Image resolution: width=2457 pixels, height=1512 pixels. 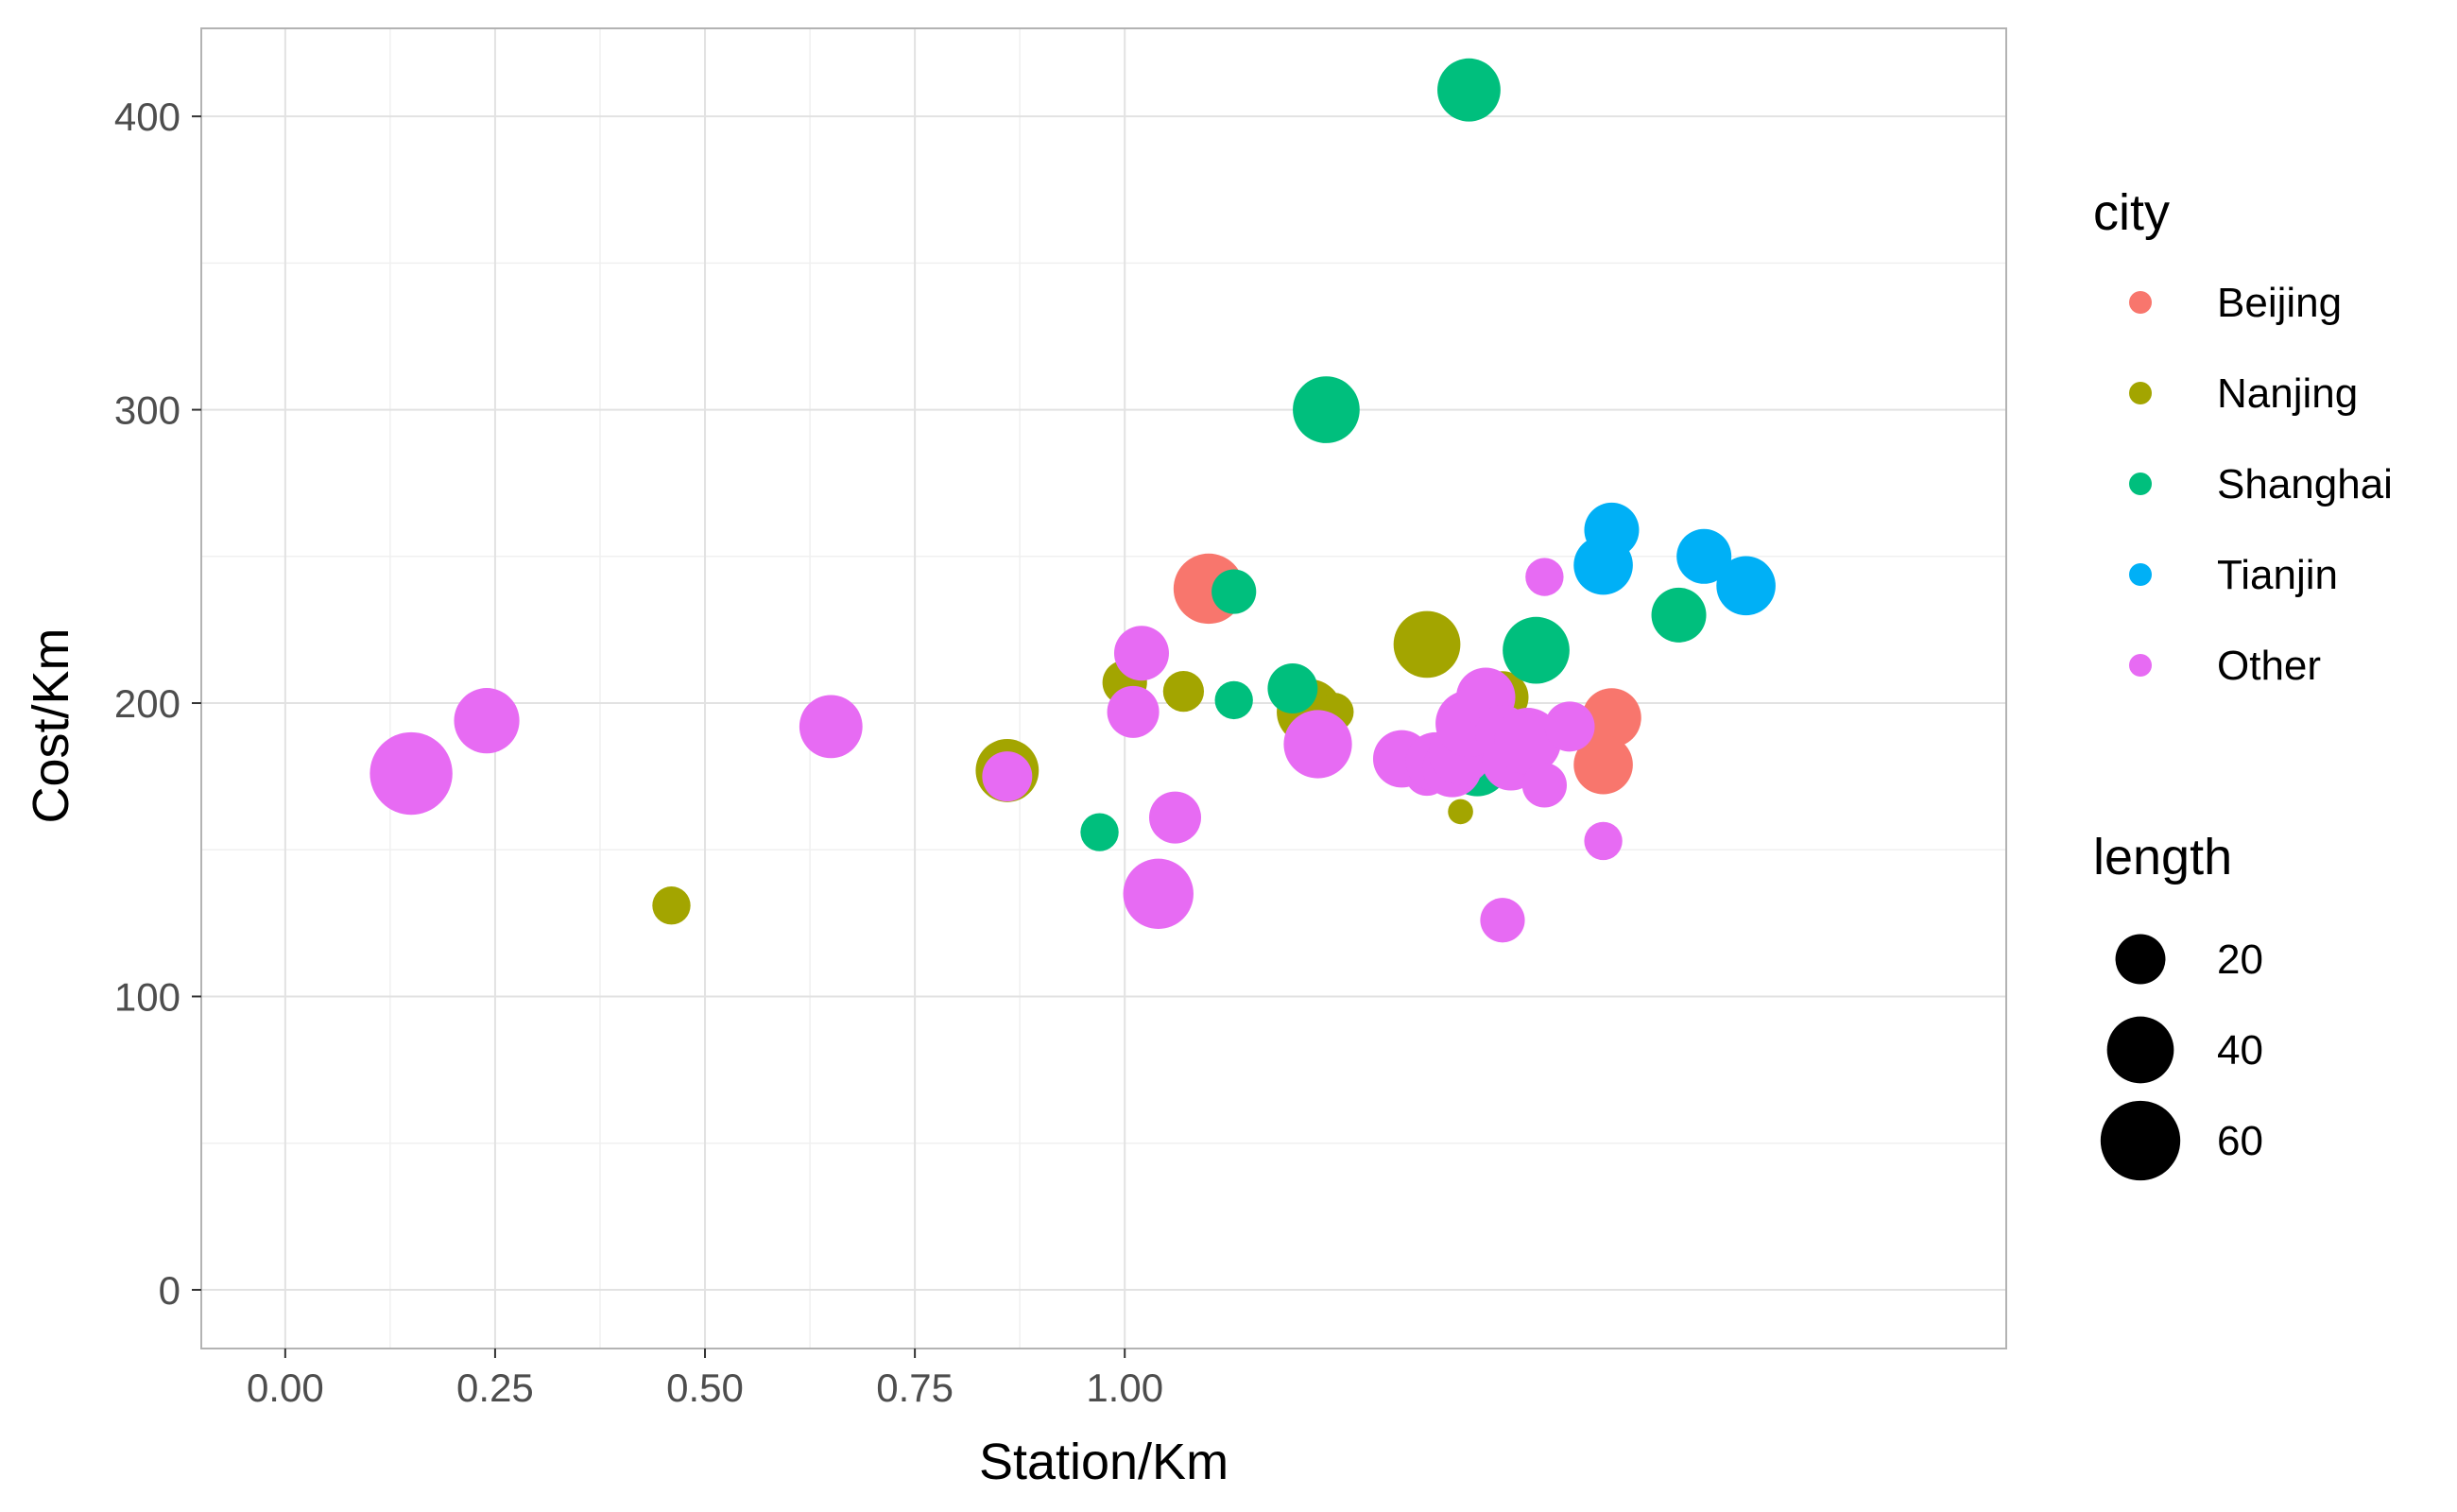 I want to click on legend-label-shanghai: Shanghai, so click(x=2305, y=484).